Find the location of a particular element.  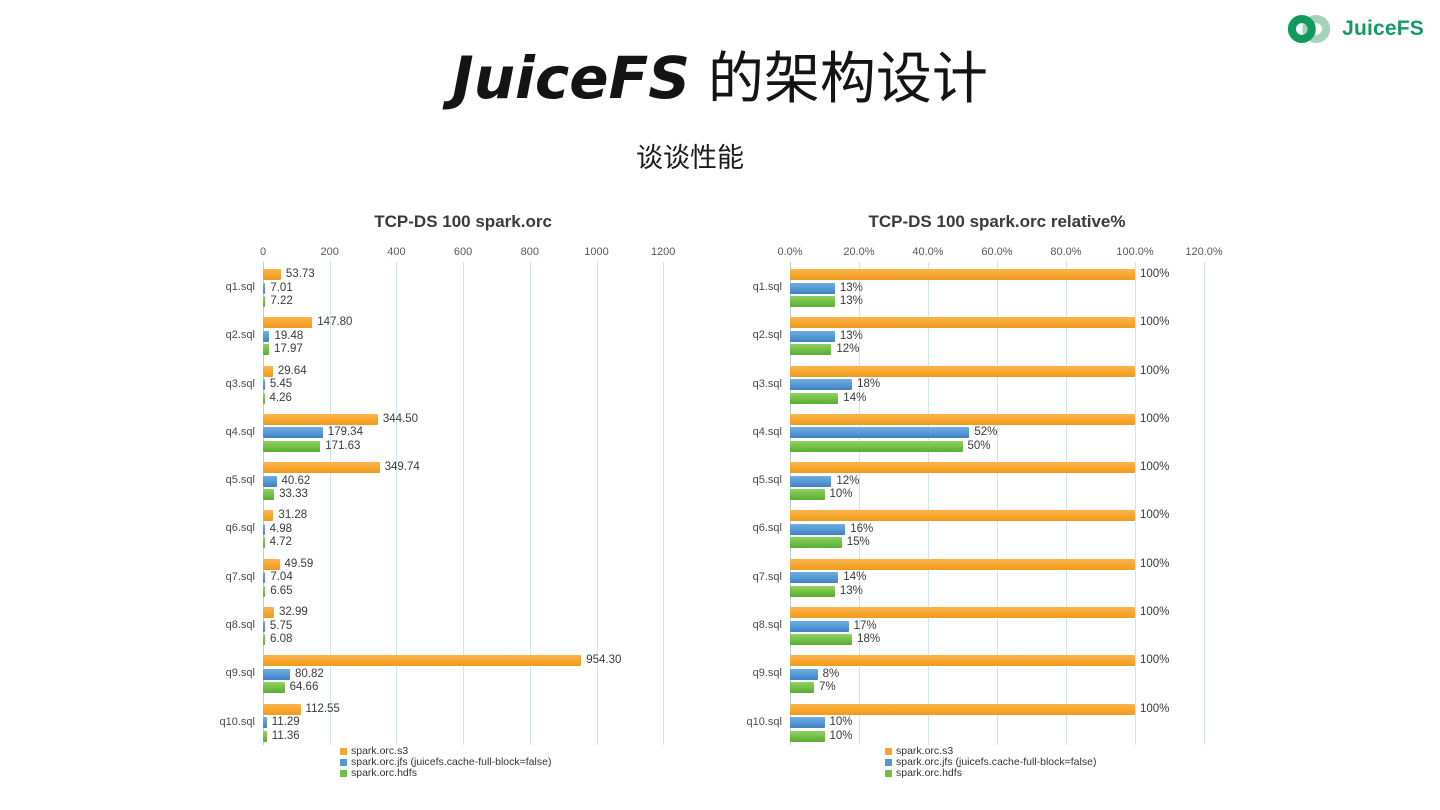

legend-label: spark.orc.hdfs is located at coordinates (384, 773).